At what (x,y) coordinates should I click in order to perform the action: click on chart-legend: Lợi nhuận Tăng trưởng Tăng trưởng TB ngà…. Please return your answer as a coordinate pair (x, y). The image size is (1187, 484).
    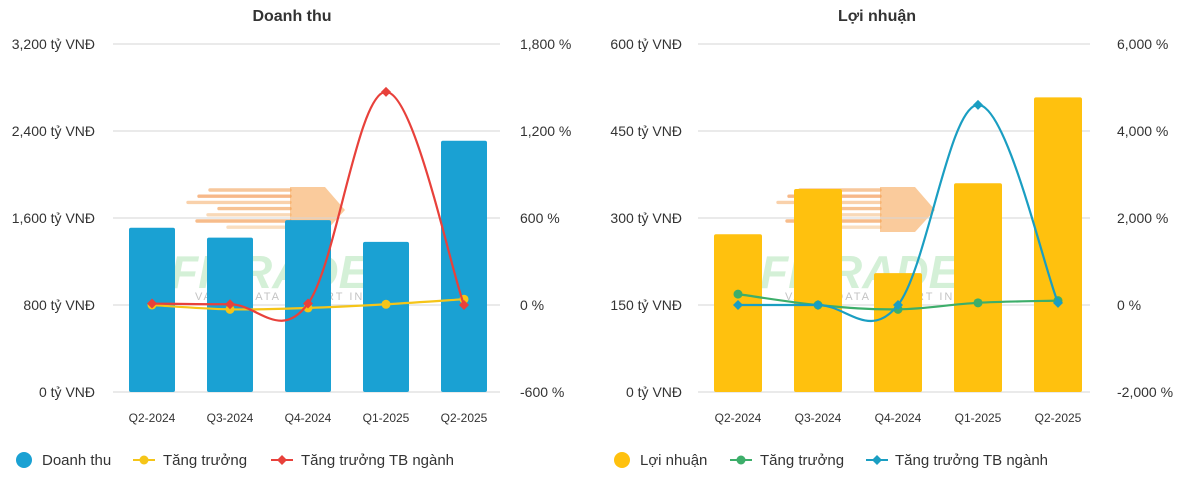
    Looking at the image, I should click on (831, 460).